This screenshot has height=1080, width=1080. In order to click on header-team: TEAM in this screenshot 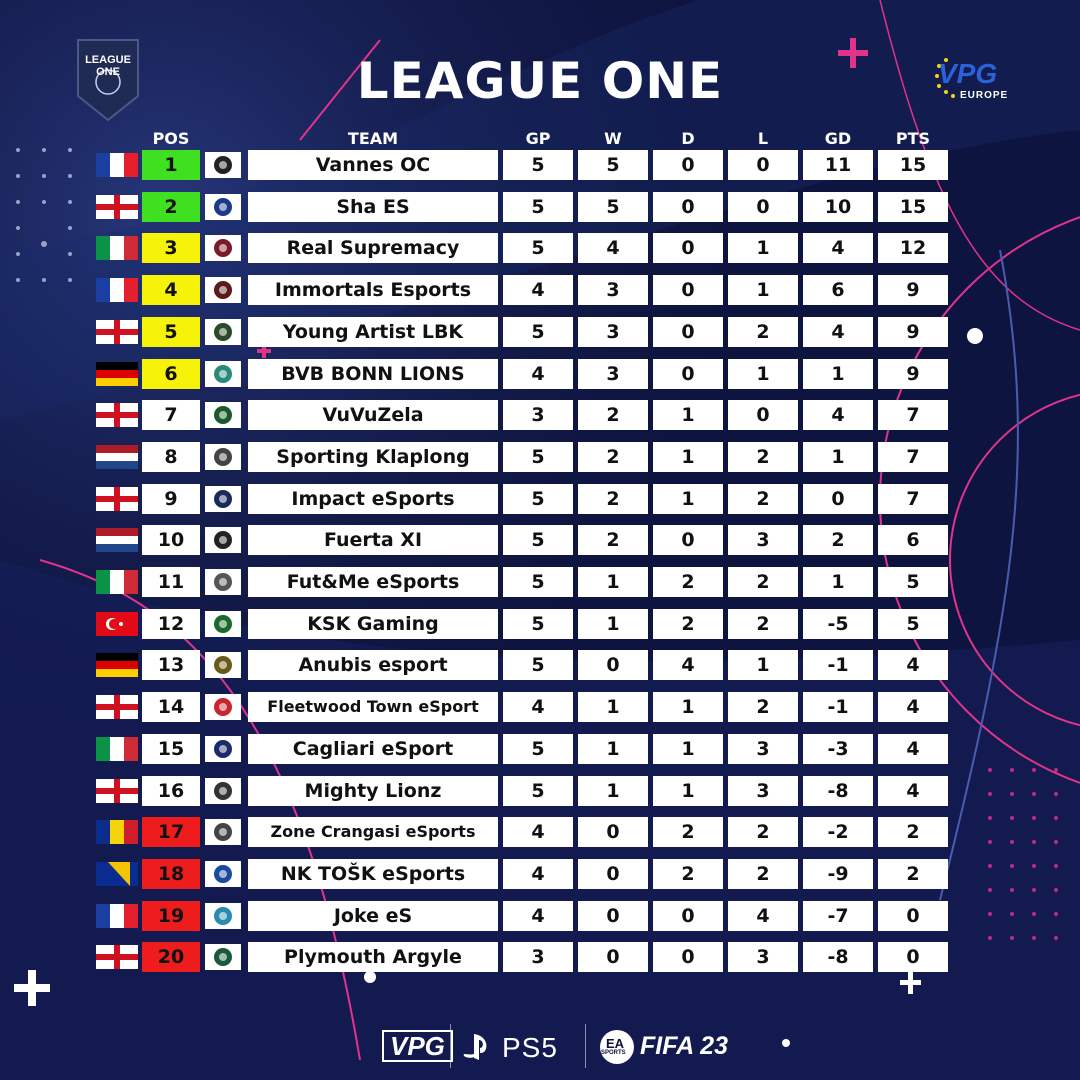, I will do `click(373, 138)`.